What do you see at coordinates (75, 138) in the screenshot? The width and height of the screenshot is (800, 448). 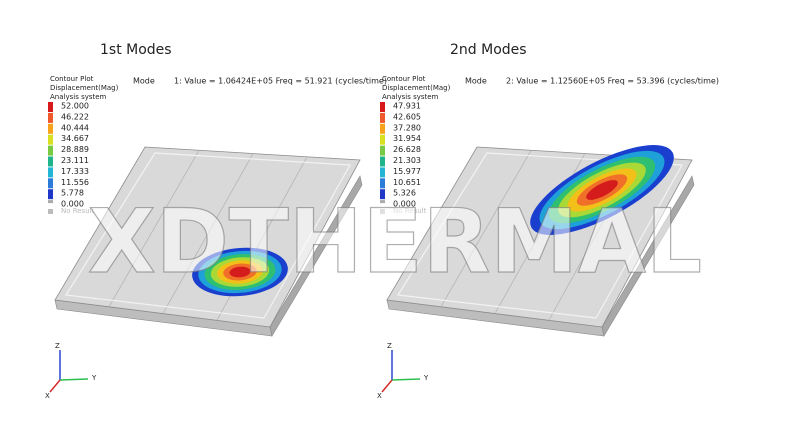 I see `legend-value: 34.667` at bounding box center [75, 138].